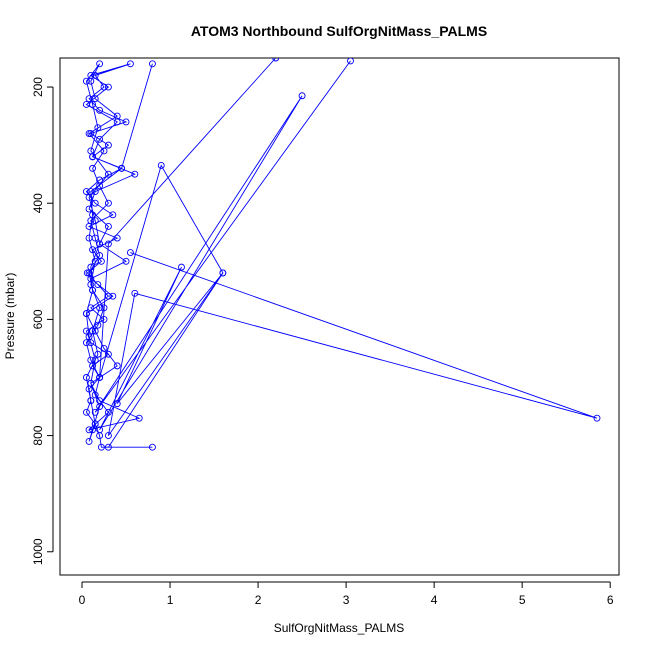 This screenshot has width=650, height=650. What do you see at coordinates (10, 316) in the screenshot?
I see `y-axis-label: Pressure (mbar)` at bounding box center [10, 316].